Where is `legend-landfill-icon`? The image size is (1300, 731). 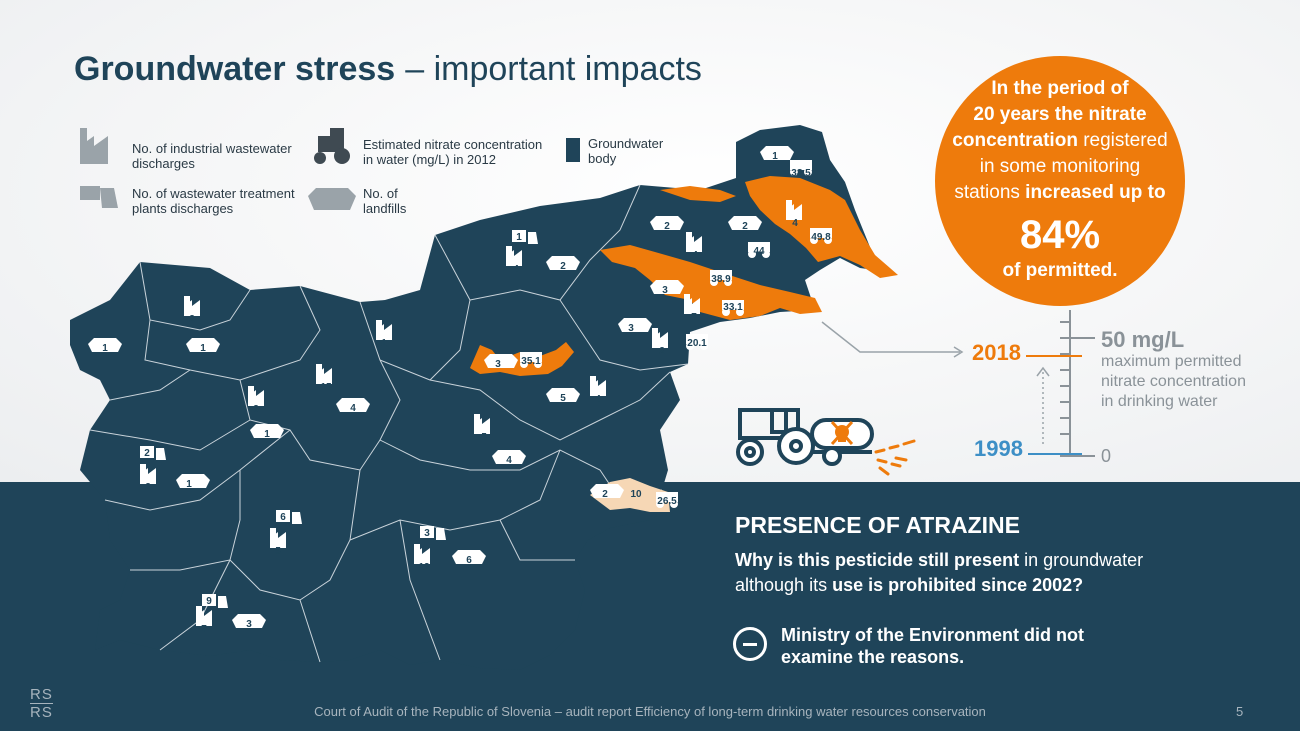 legend-landfill-icon is located at coordinates (332, 199).